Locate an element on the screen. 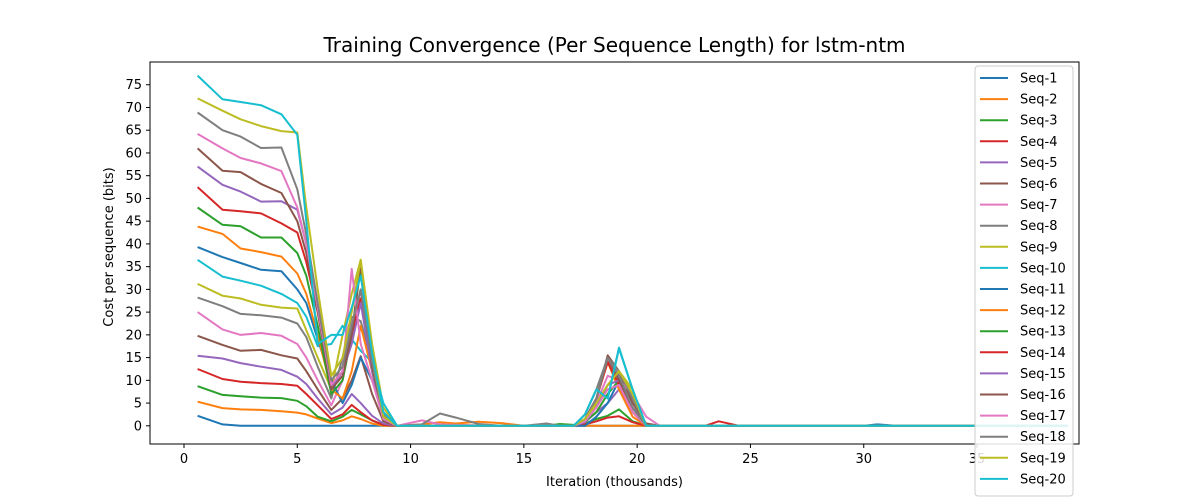  legend-label-4: Seq-4 is located at coordinates (1038, 142).